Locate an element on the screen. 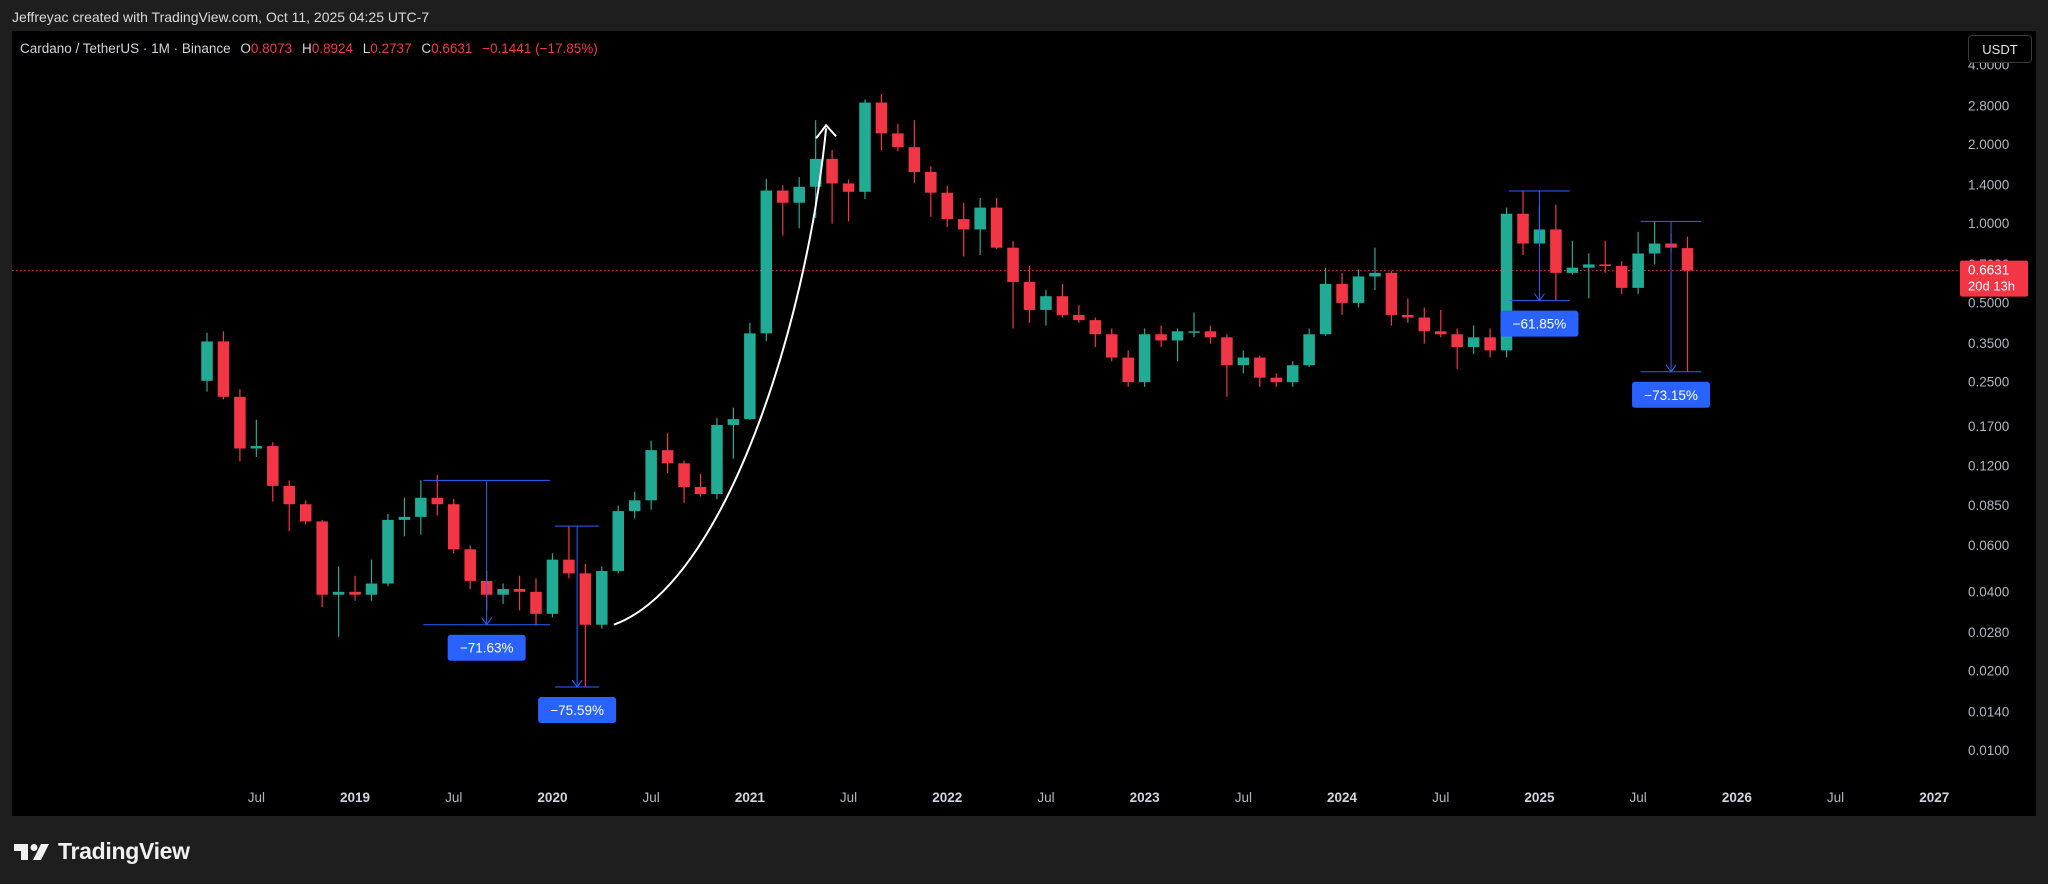  current-price-value: 0.6631 is located at coordinates (1988, 270).